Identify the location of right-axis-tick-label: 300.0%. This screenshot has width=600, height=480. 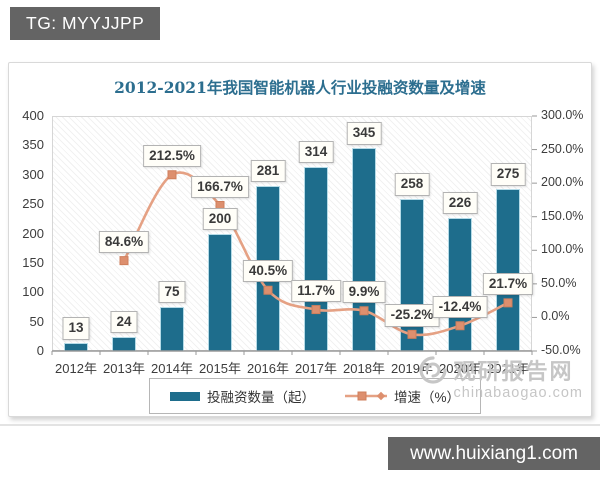
(562, 115).